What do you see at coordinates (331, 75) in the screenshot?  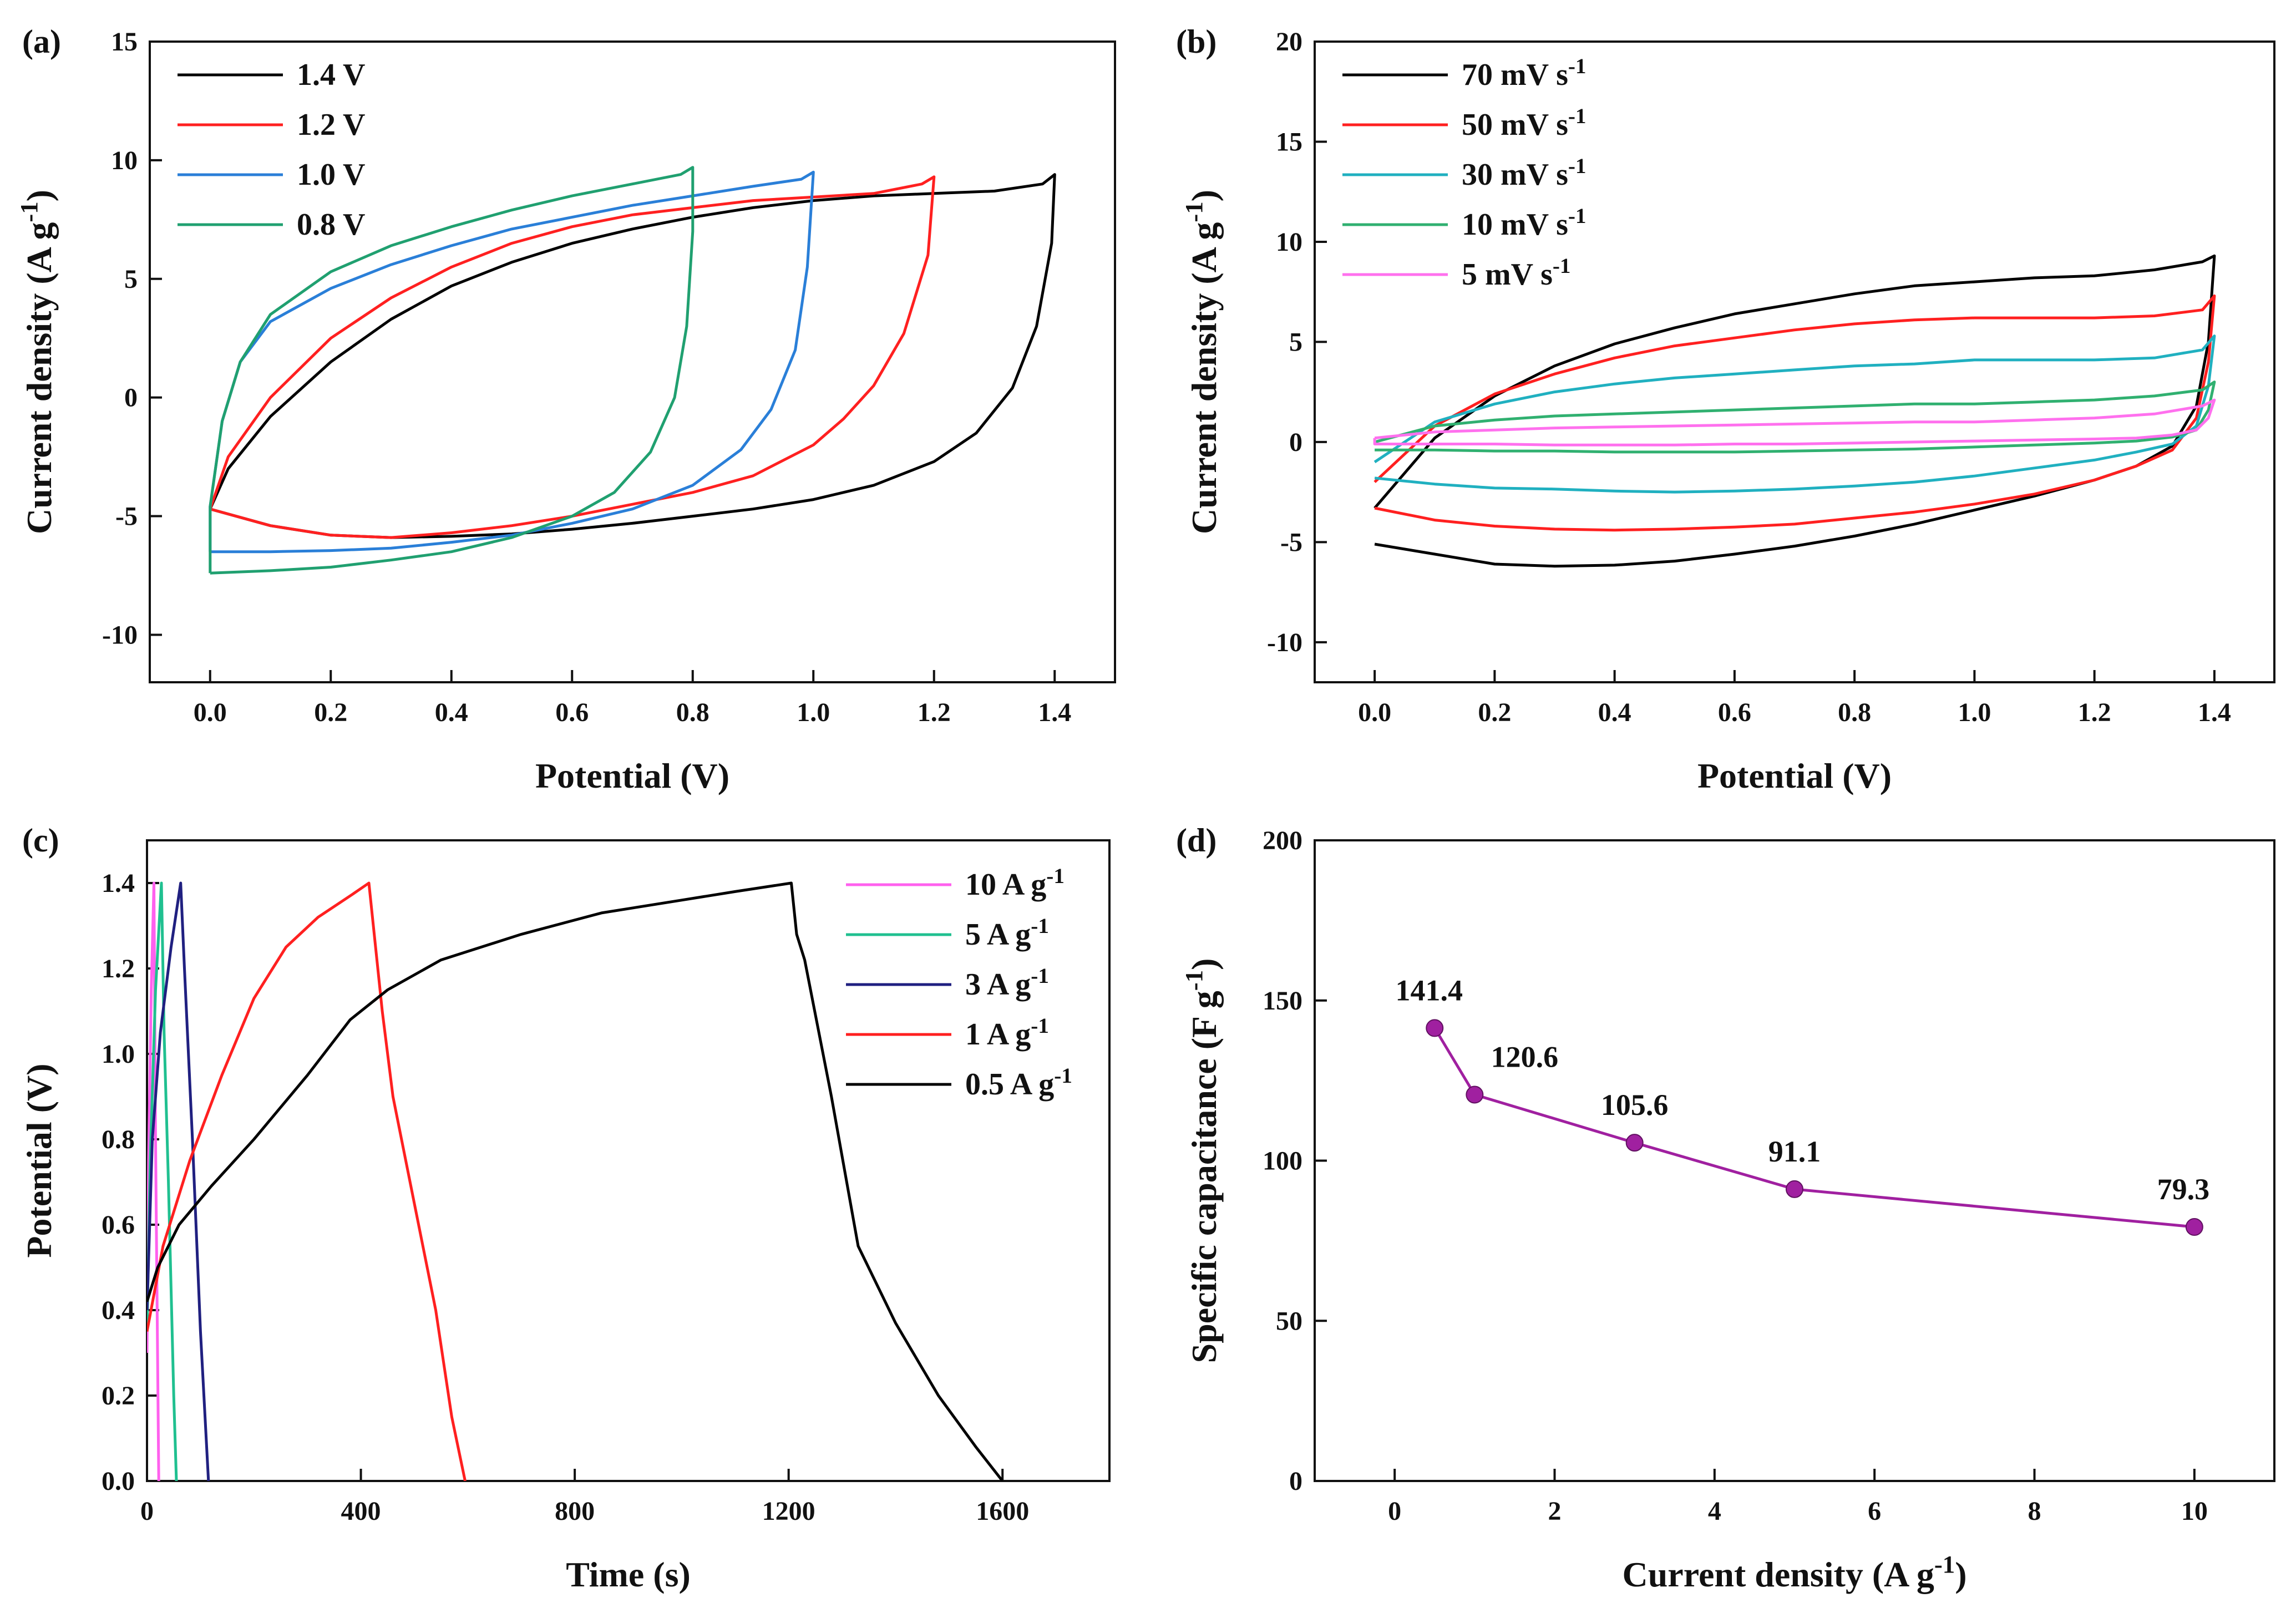 I see `legend-label: 1.4 V` at bounding box center [331, 75].